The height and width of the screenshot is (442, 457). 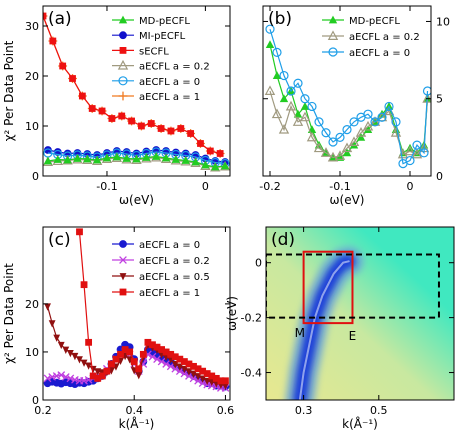 What do you see at coordinates (59, 240) in the screenshot?
I see `panel-tag: (c)` at bounding box center [59, 240].